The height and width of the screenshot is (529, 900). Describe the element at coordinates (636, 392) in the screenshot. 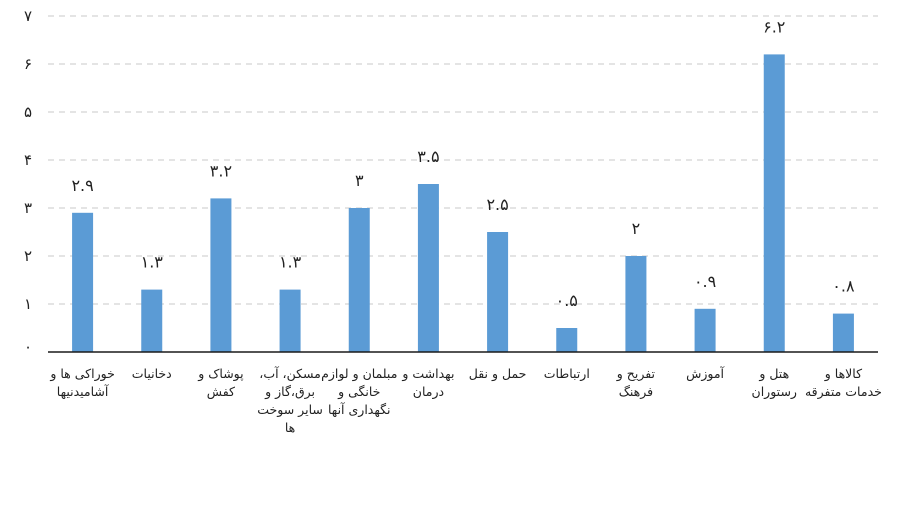

I see `x-tick-label-line: فرهنگ` at that location.